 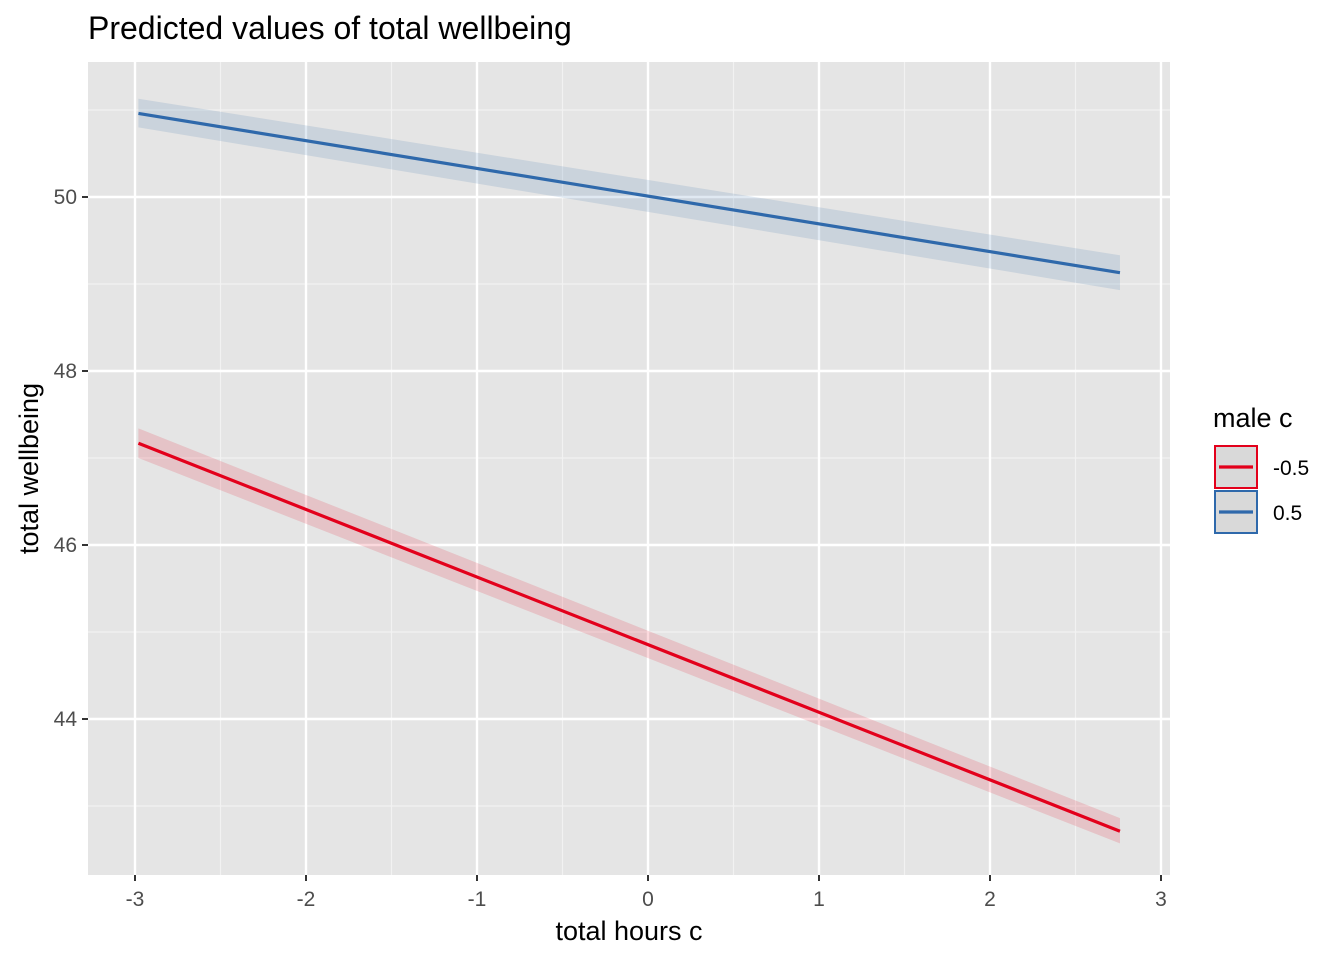 I want to click on y-axis-title: total wellbeing, so click(x=29, y=468).